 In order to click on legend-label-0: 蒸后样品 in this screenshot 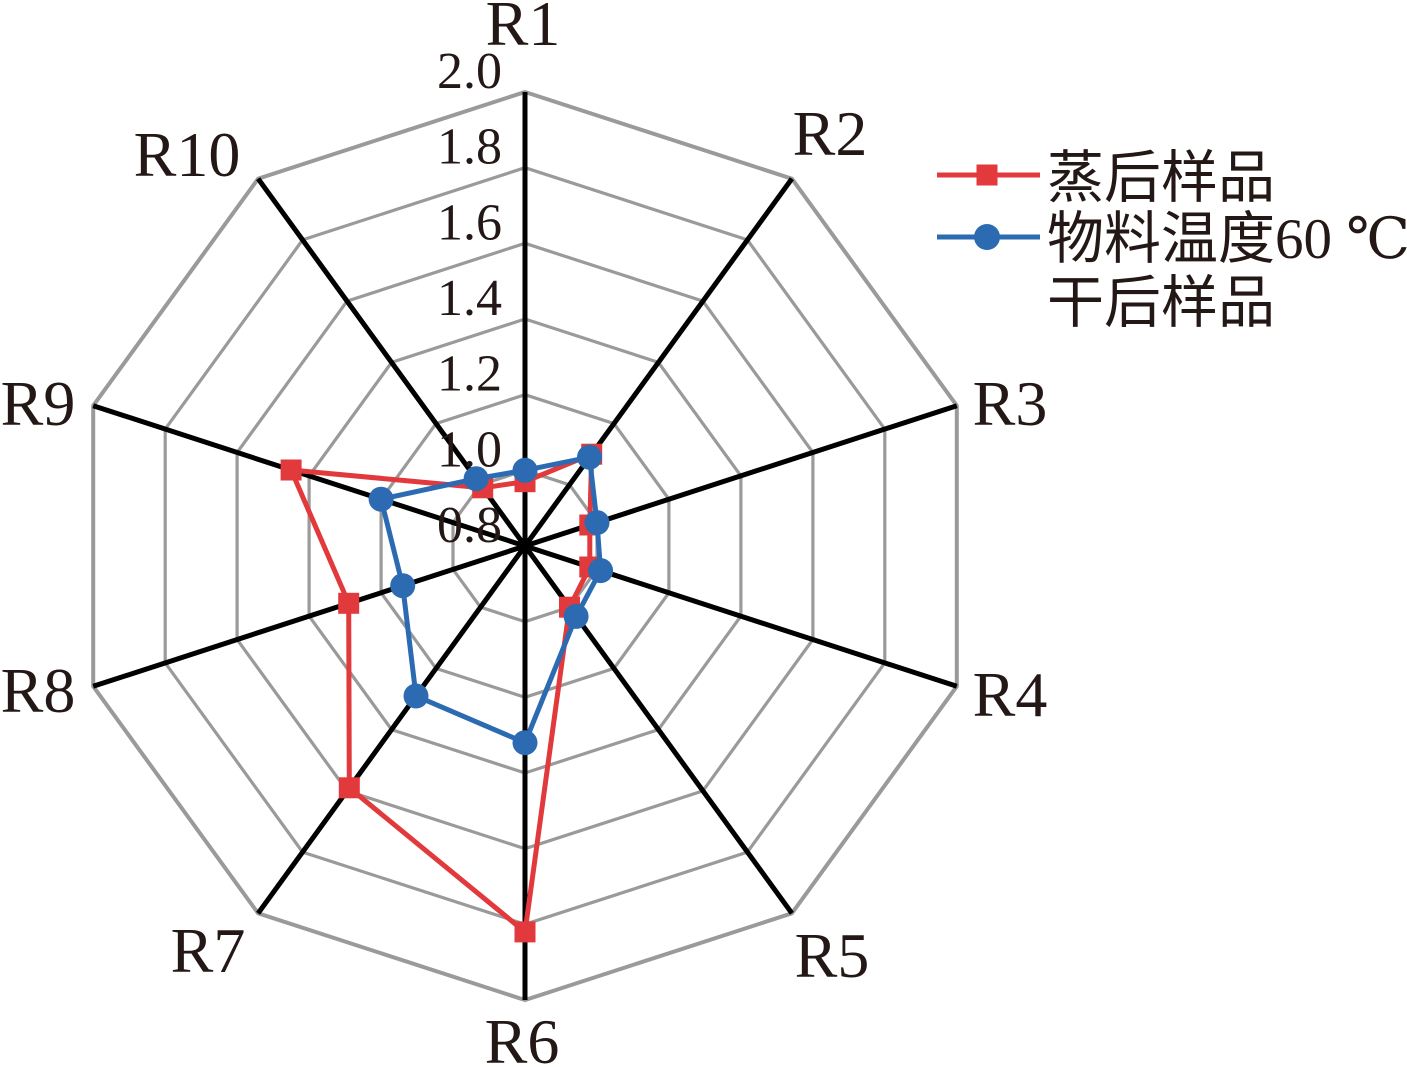, I will do `click(1161, 178)`.